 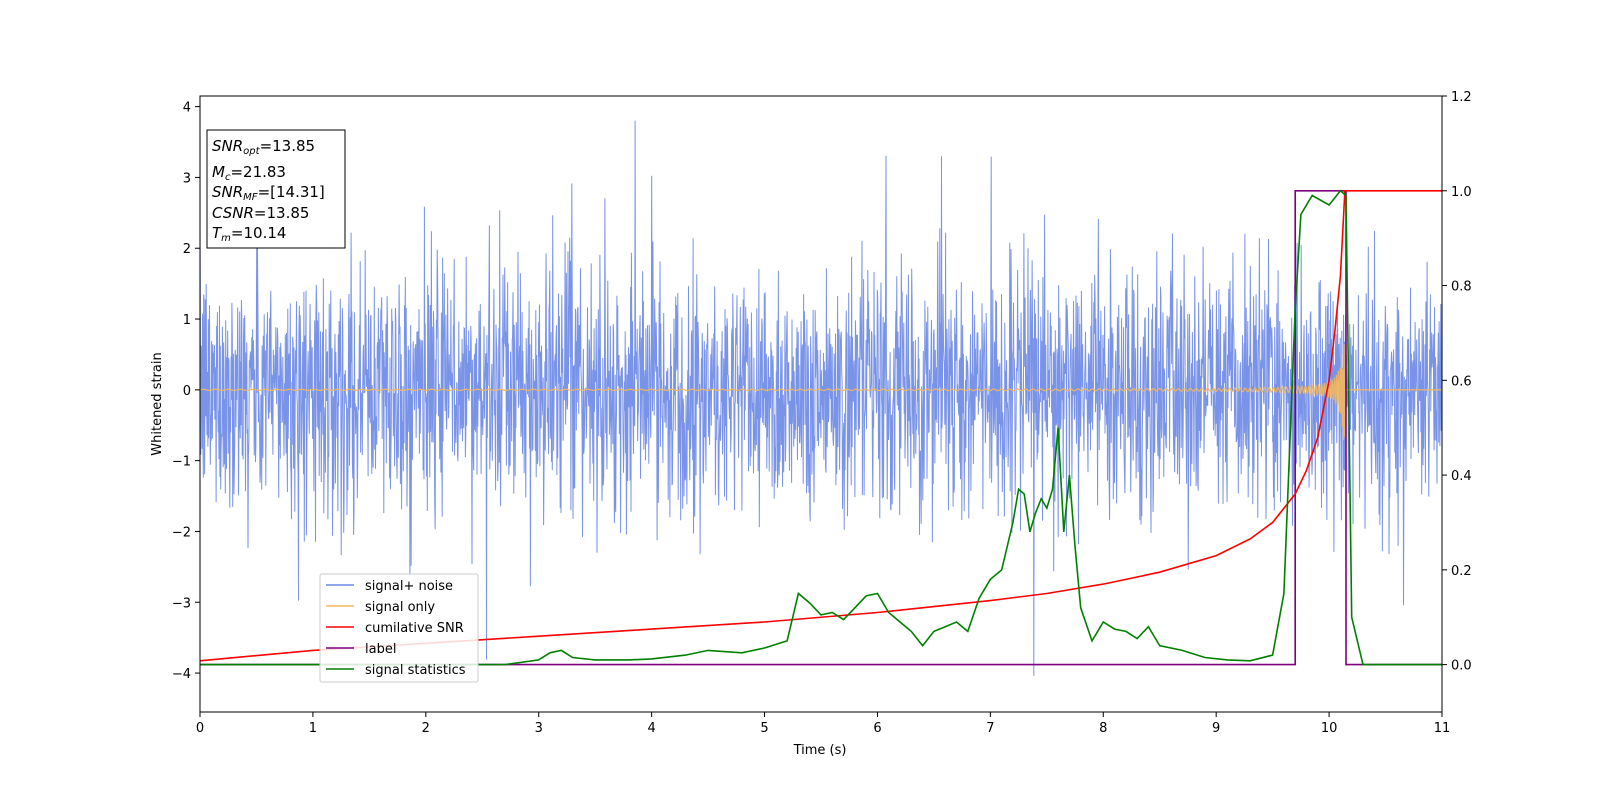 What do you see at coordinates (187, 320) in the screenshot?
I see `left-y-tick-label: 1` at bounding box center [187, 320].